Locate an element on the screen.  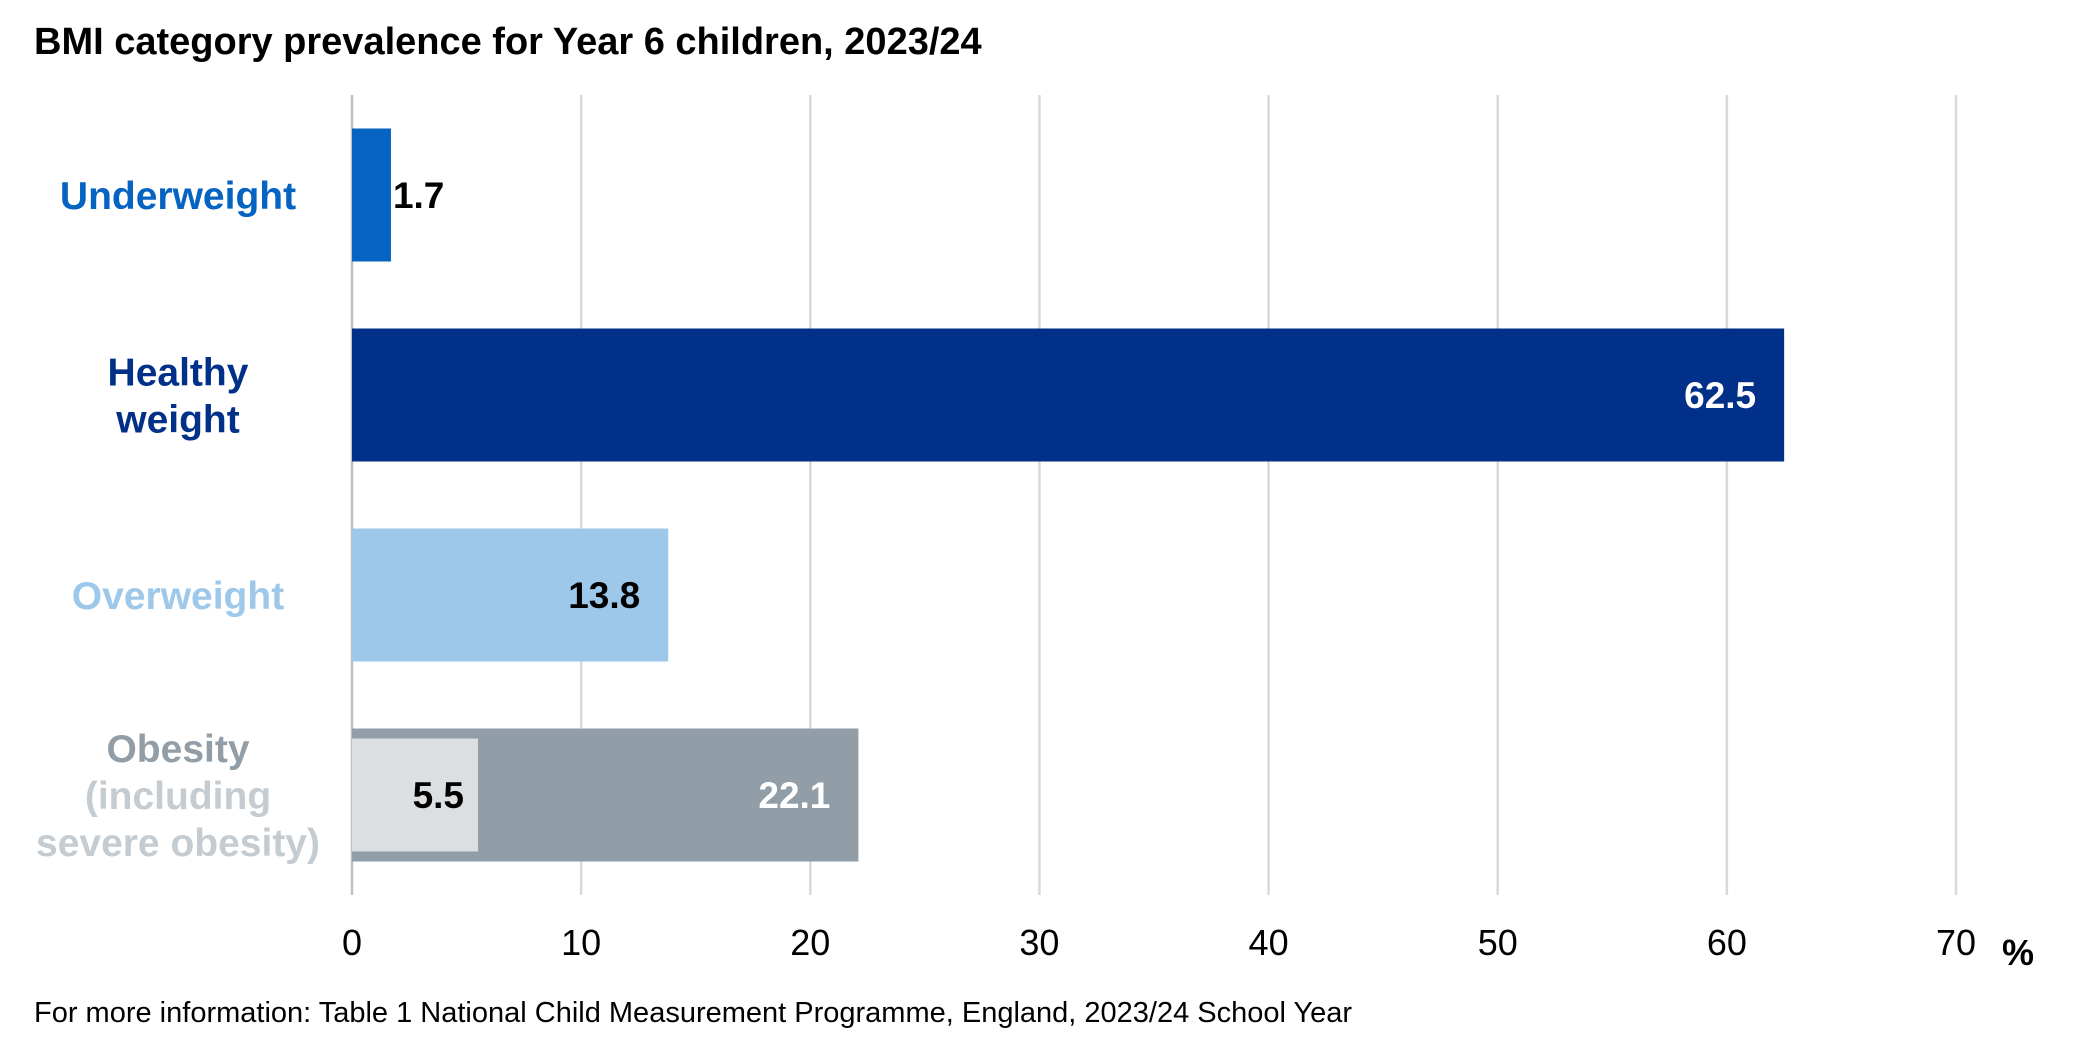
category-label-line: Underweight is located at coordinates (178, 196).